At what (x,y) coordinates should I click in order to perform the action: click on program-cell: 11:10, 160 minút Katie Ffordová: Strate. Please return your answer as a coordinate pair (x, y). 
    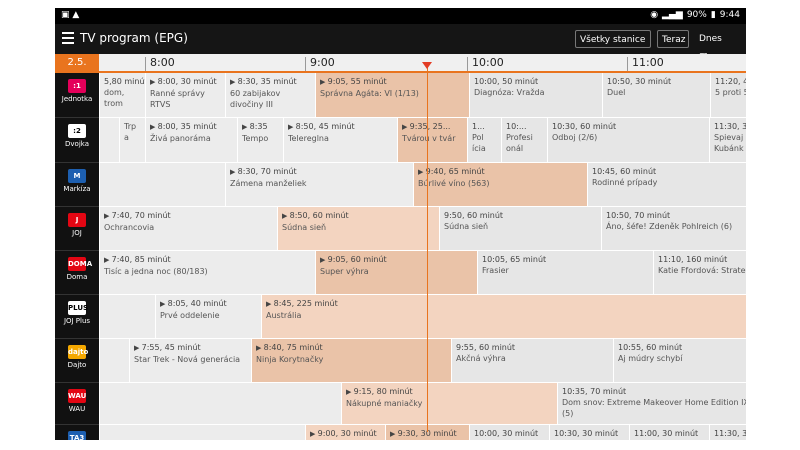
    Looking at the image, I should click on (699, 273).